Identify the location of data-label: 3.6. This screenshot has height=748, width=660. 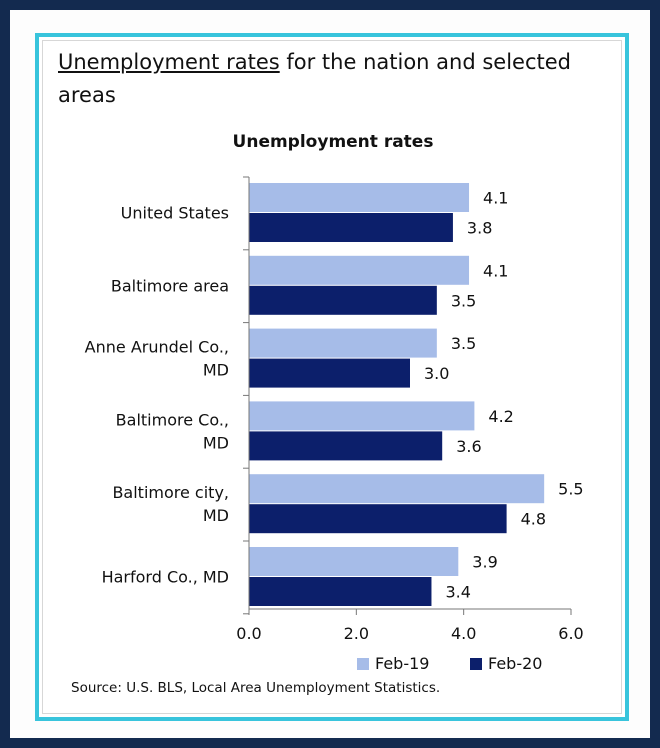
(468, 446).